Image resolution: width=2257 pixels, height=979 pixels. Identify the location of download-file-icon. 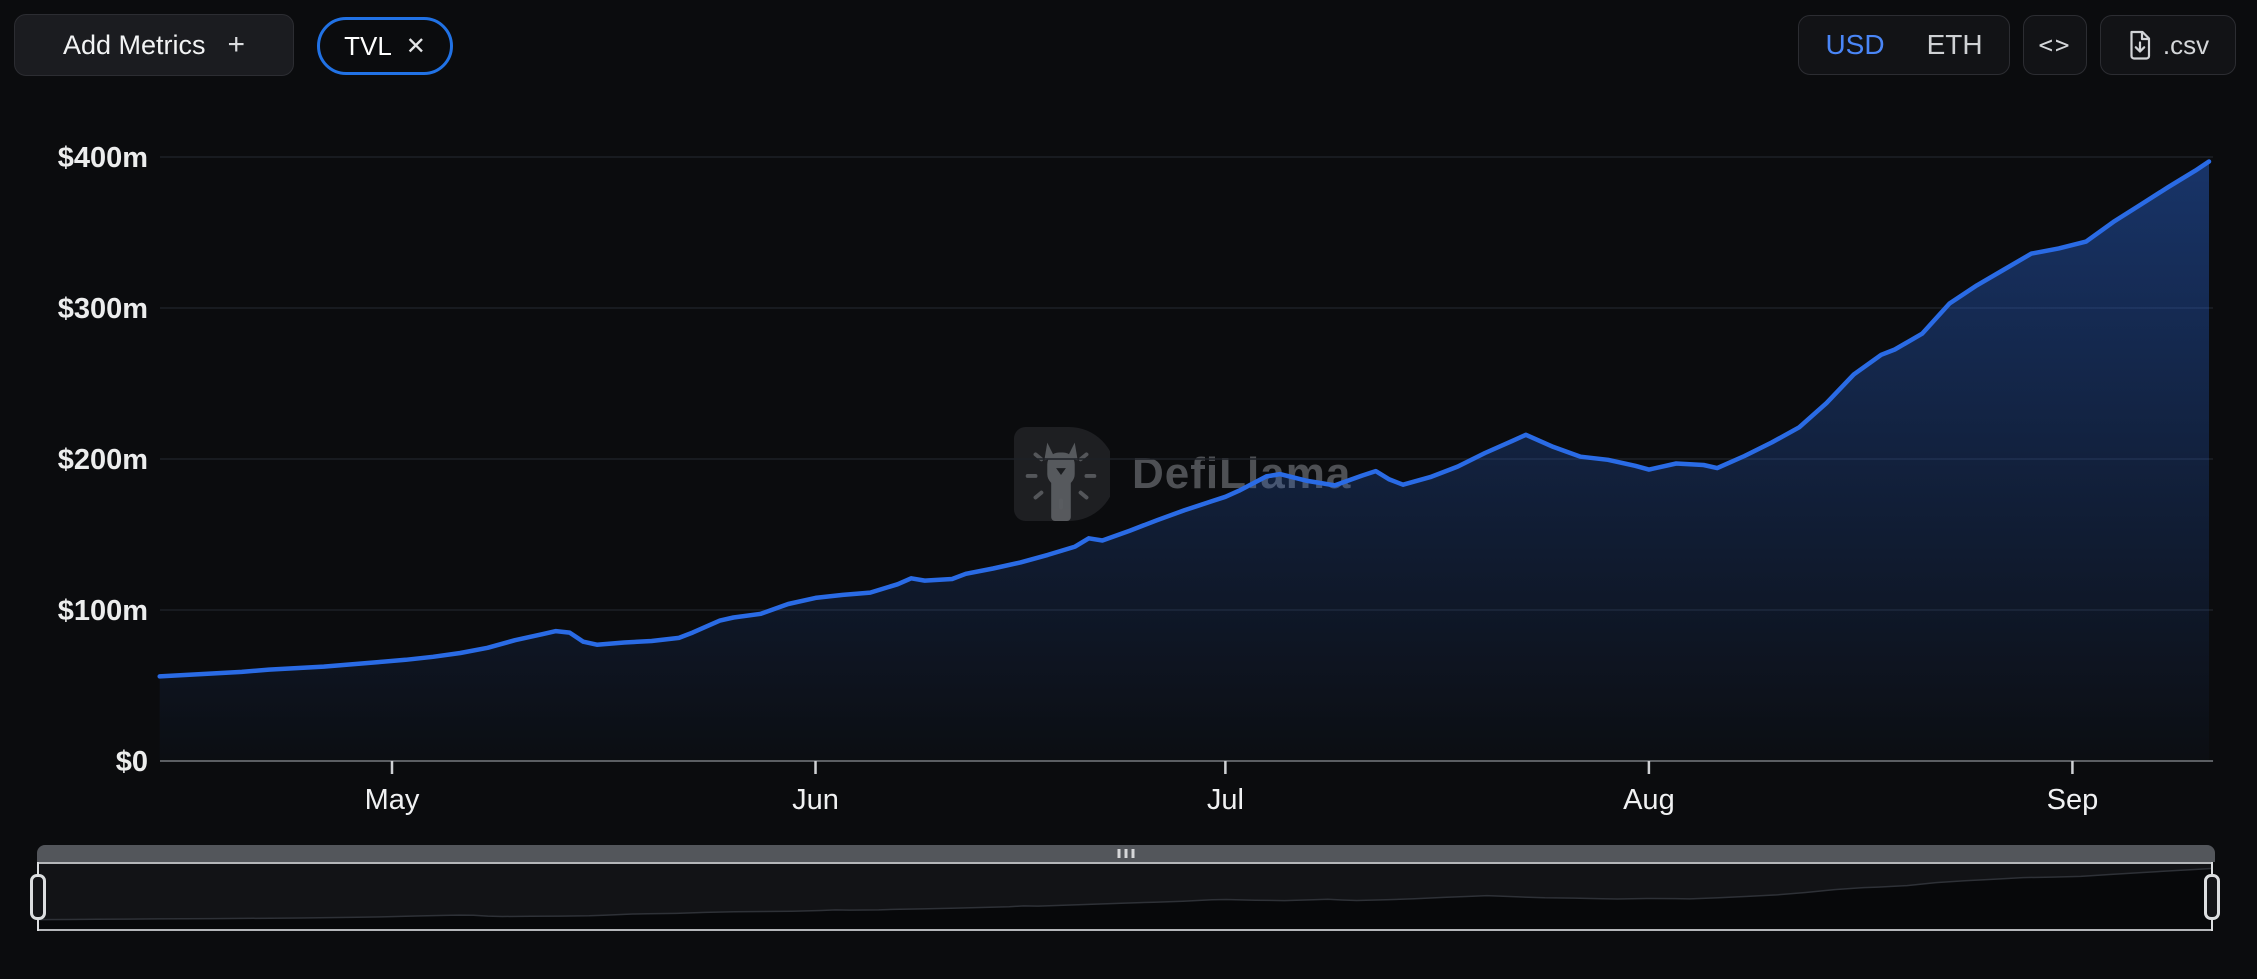
(2140, 45).